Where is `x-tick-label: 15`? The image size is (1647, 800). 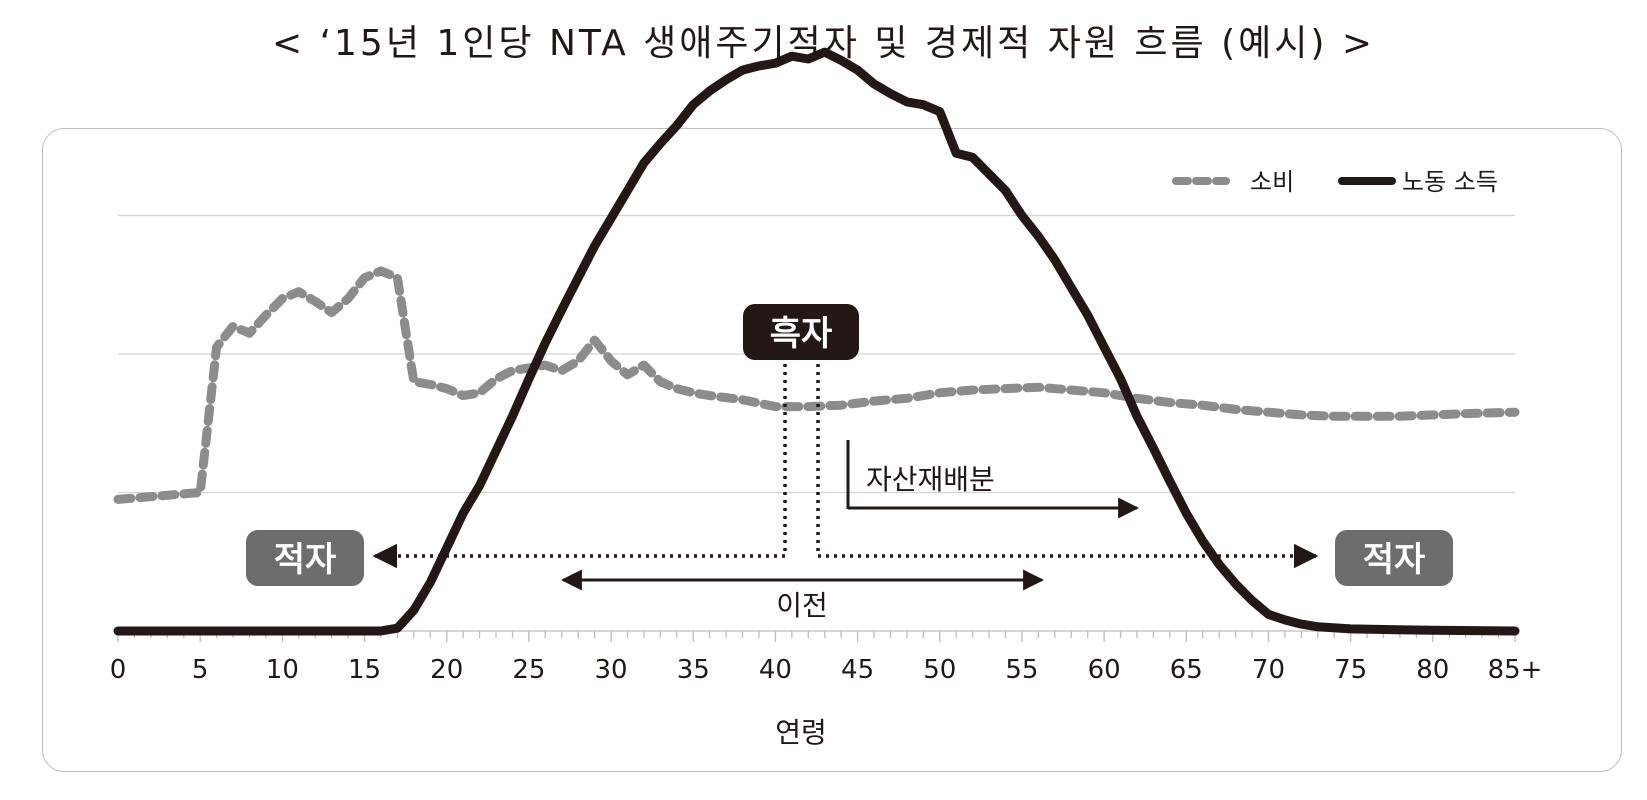
x-tick-label: 15 is located at coordinates (364, 670).